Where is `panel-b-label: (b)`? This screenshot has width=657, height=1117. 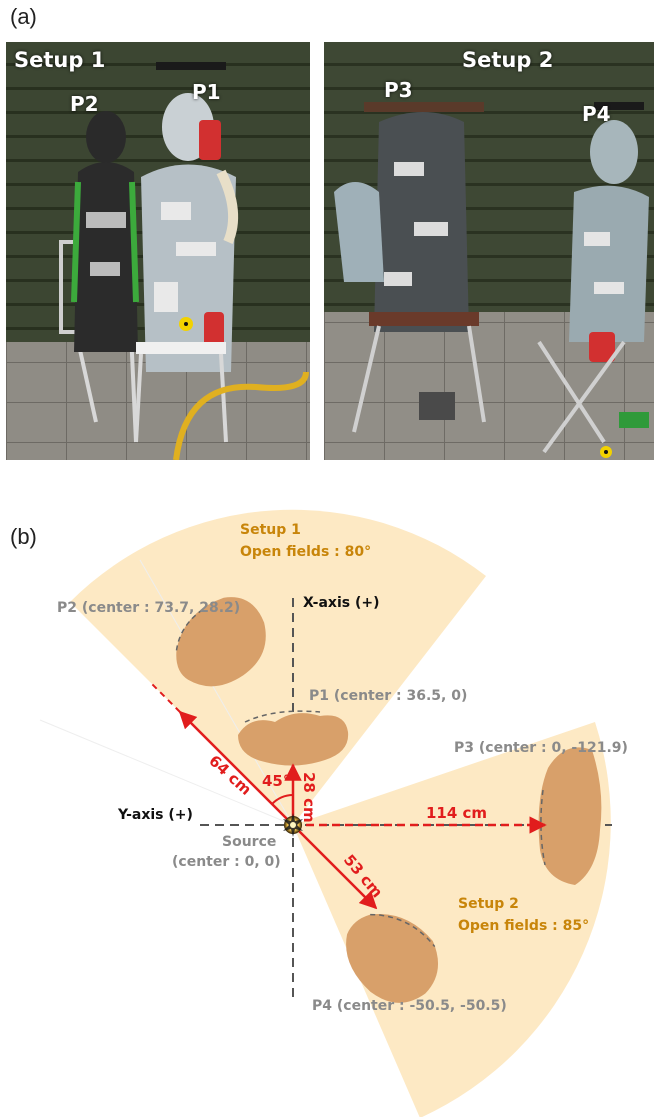 panel-b-label: (b) is located at coordinates (23, 536).